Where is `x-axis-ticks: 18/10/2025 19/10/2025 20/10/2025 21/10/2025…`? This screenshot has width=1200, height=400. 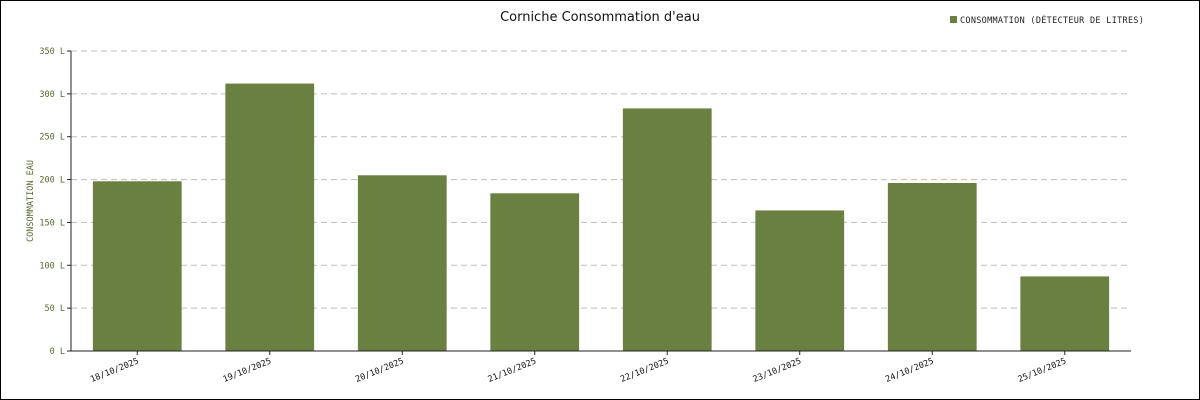
x-axis-ticks: 18/10/2025 19/10/2025 20/10/2025 21/10/2025… is located at coordinates (578, 368).